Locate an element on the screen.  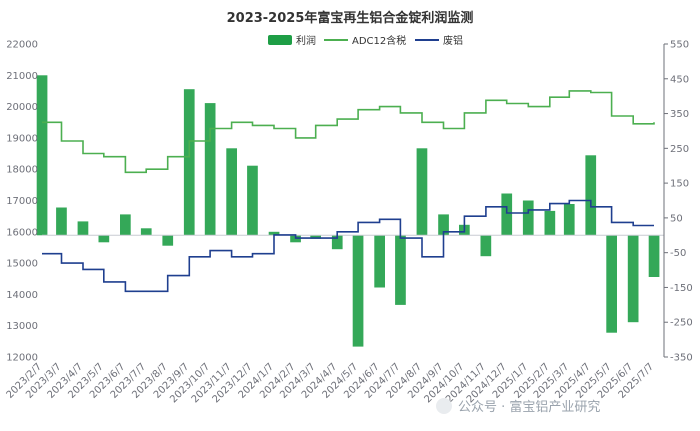
legend-label: ADC12含税 is located at coordinates (379, 40).